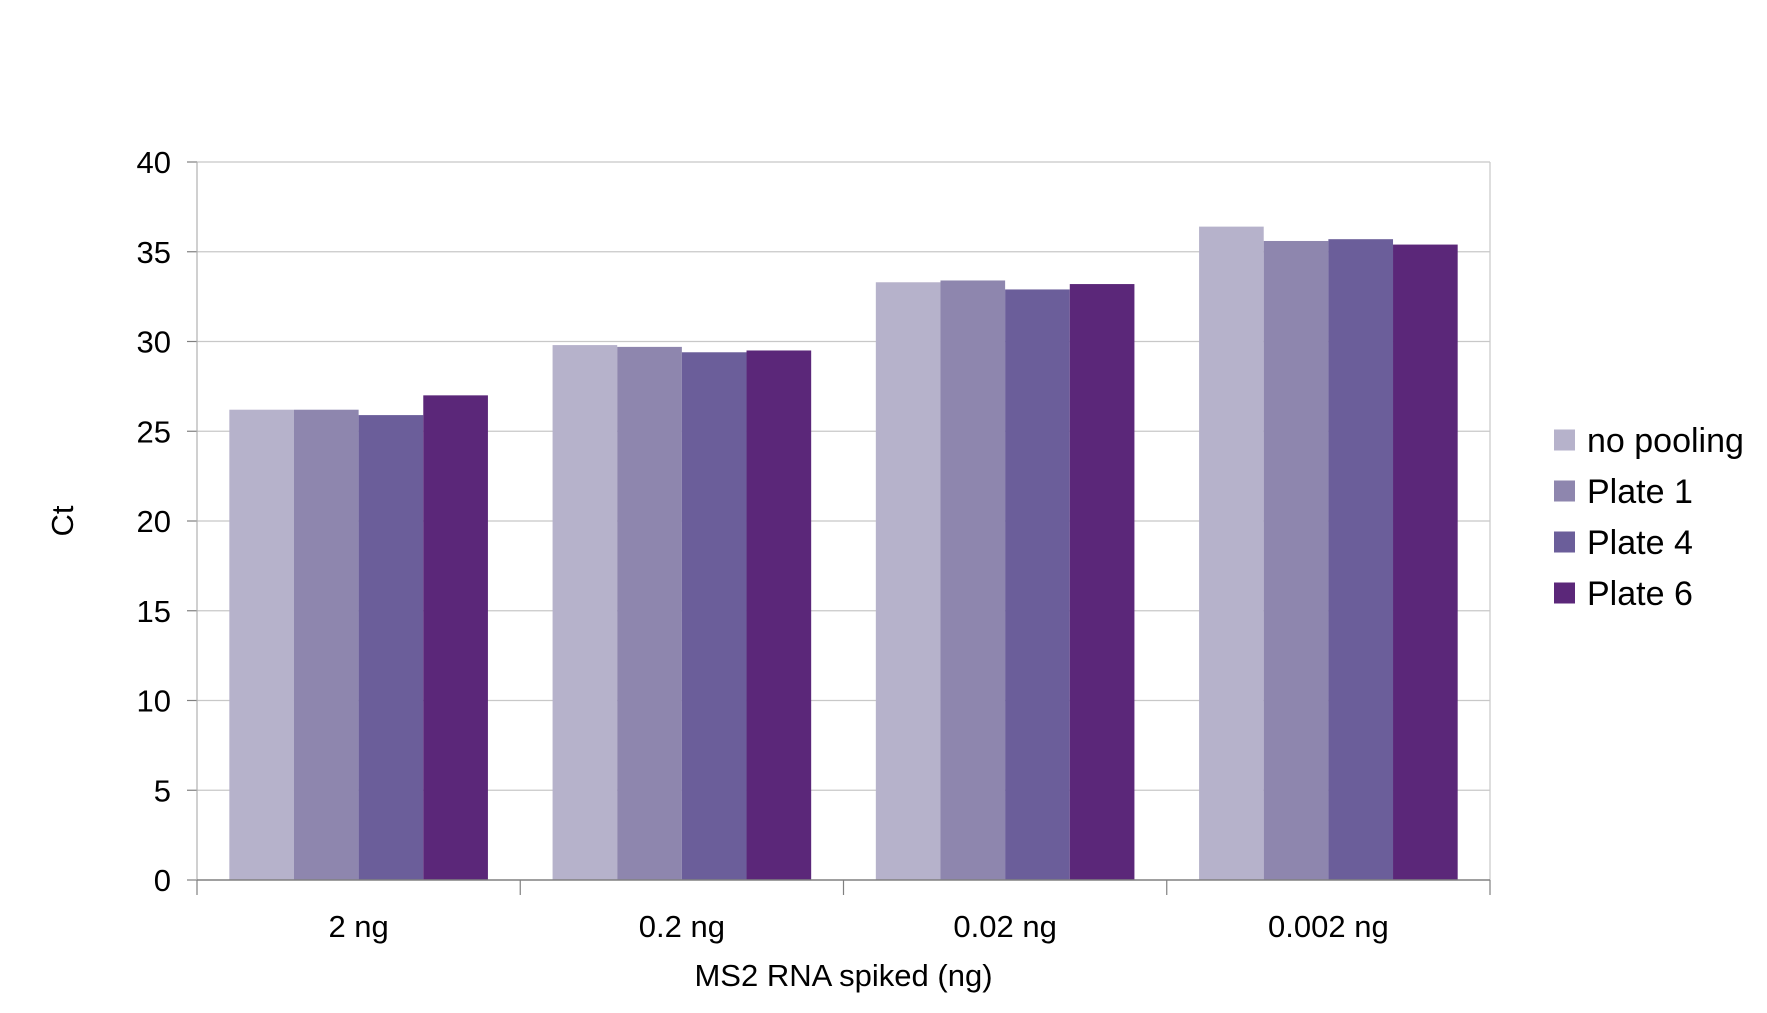  I want to click on legend-label: no pooling, so click(1665, 441).